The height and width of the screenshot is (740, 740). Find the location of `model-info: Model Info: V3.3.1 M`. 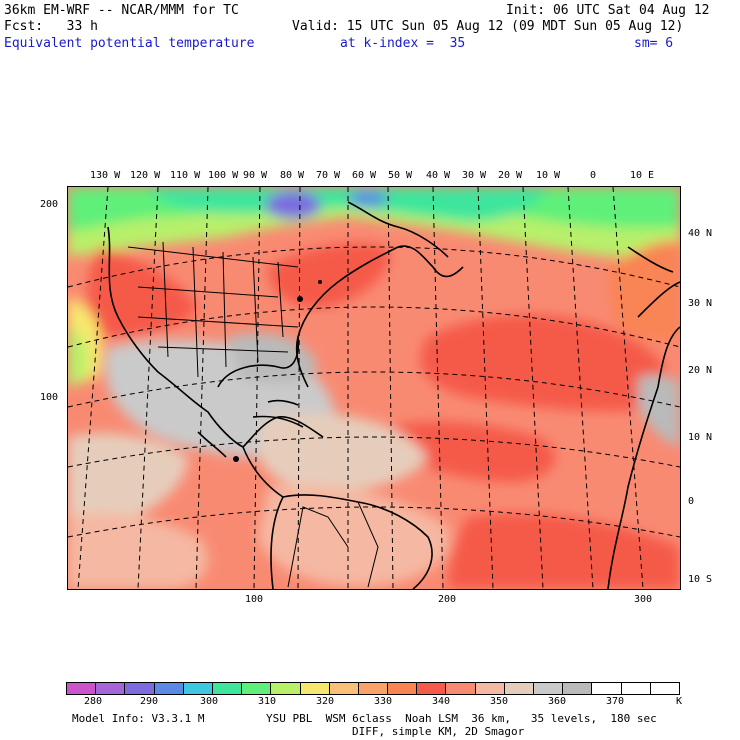

model-info: Model Info: V3.3.1 M is located at coordinates (138, 718).